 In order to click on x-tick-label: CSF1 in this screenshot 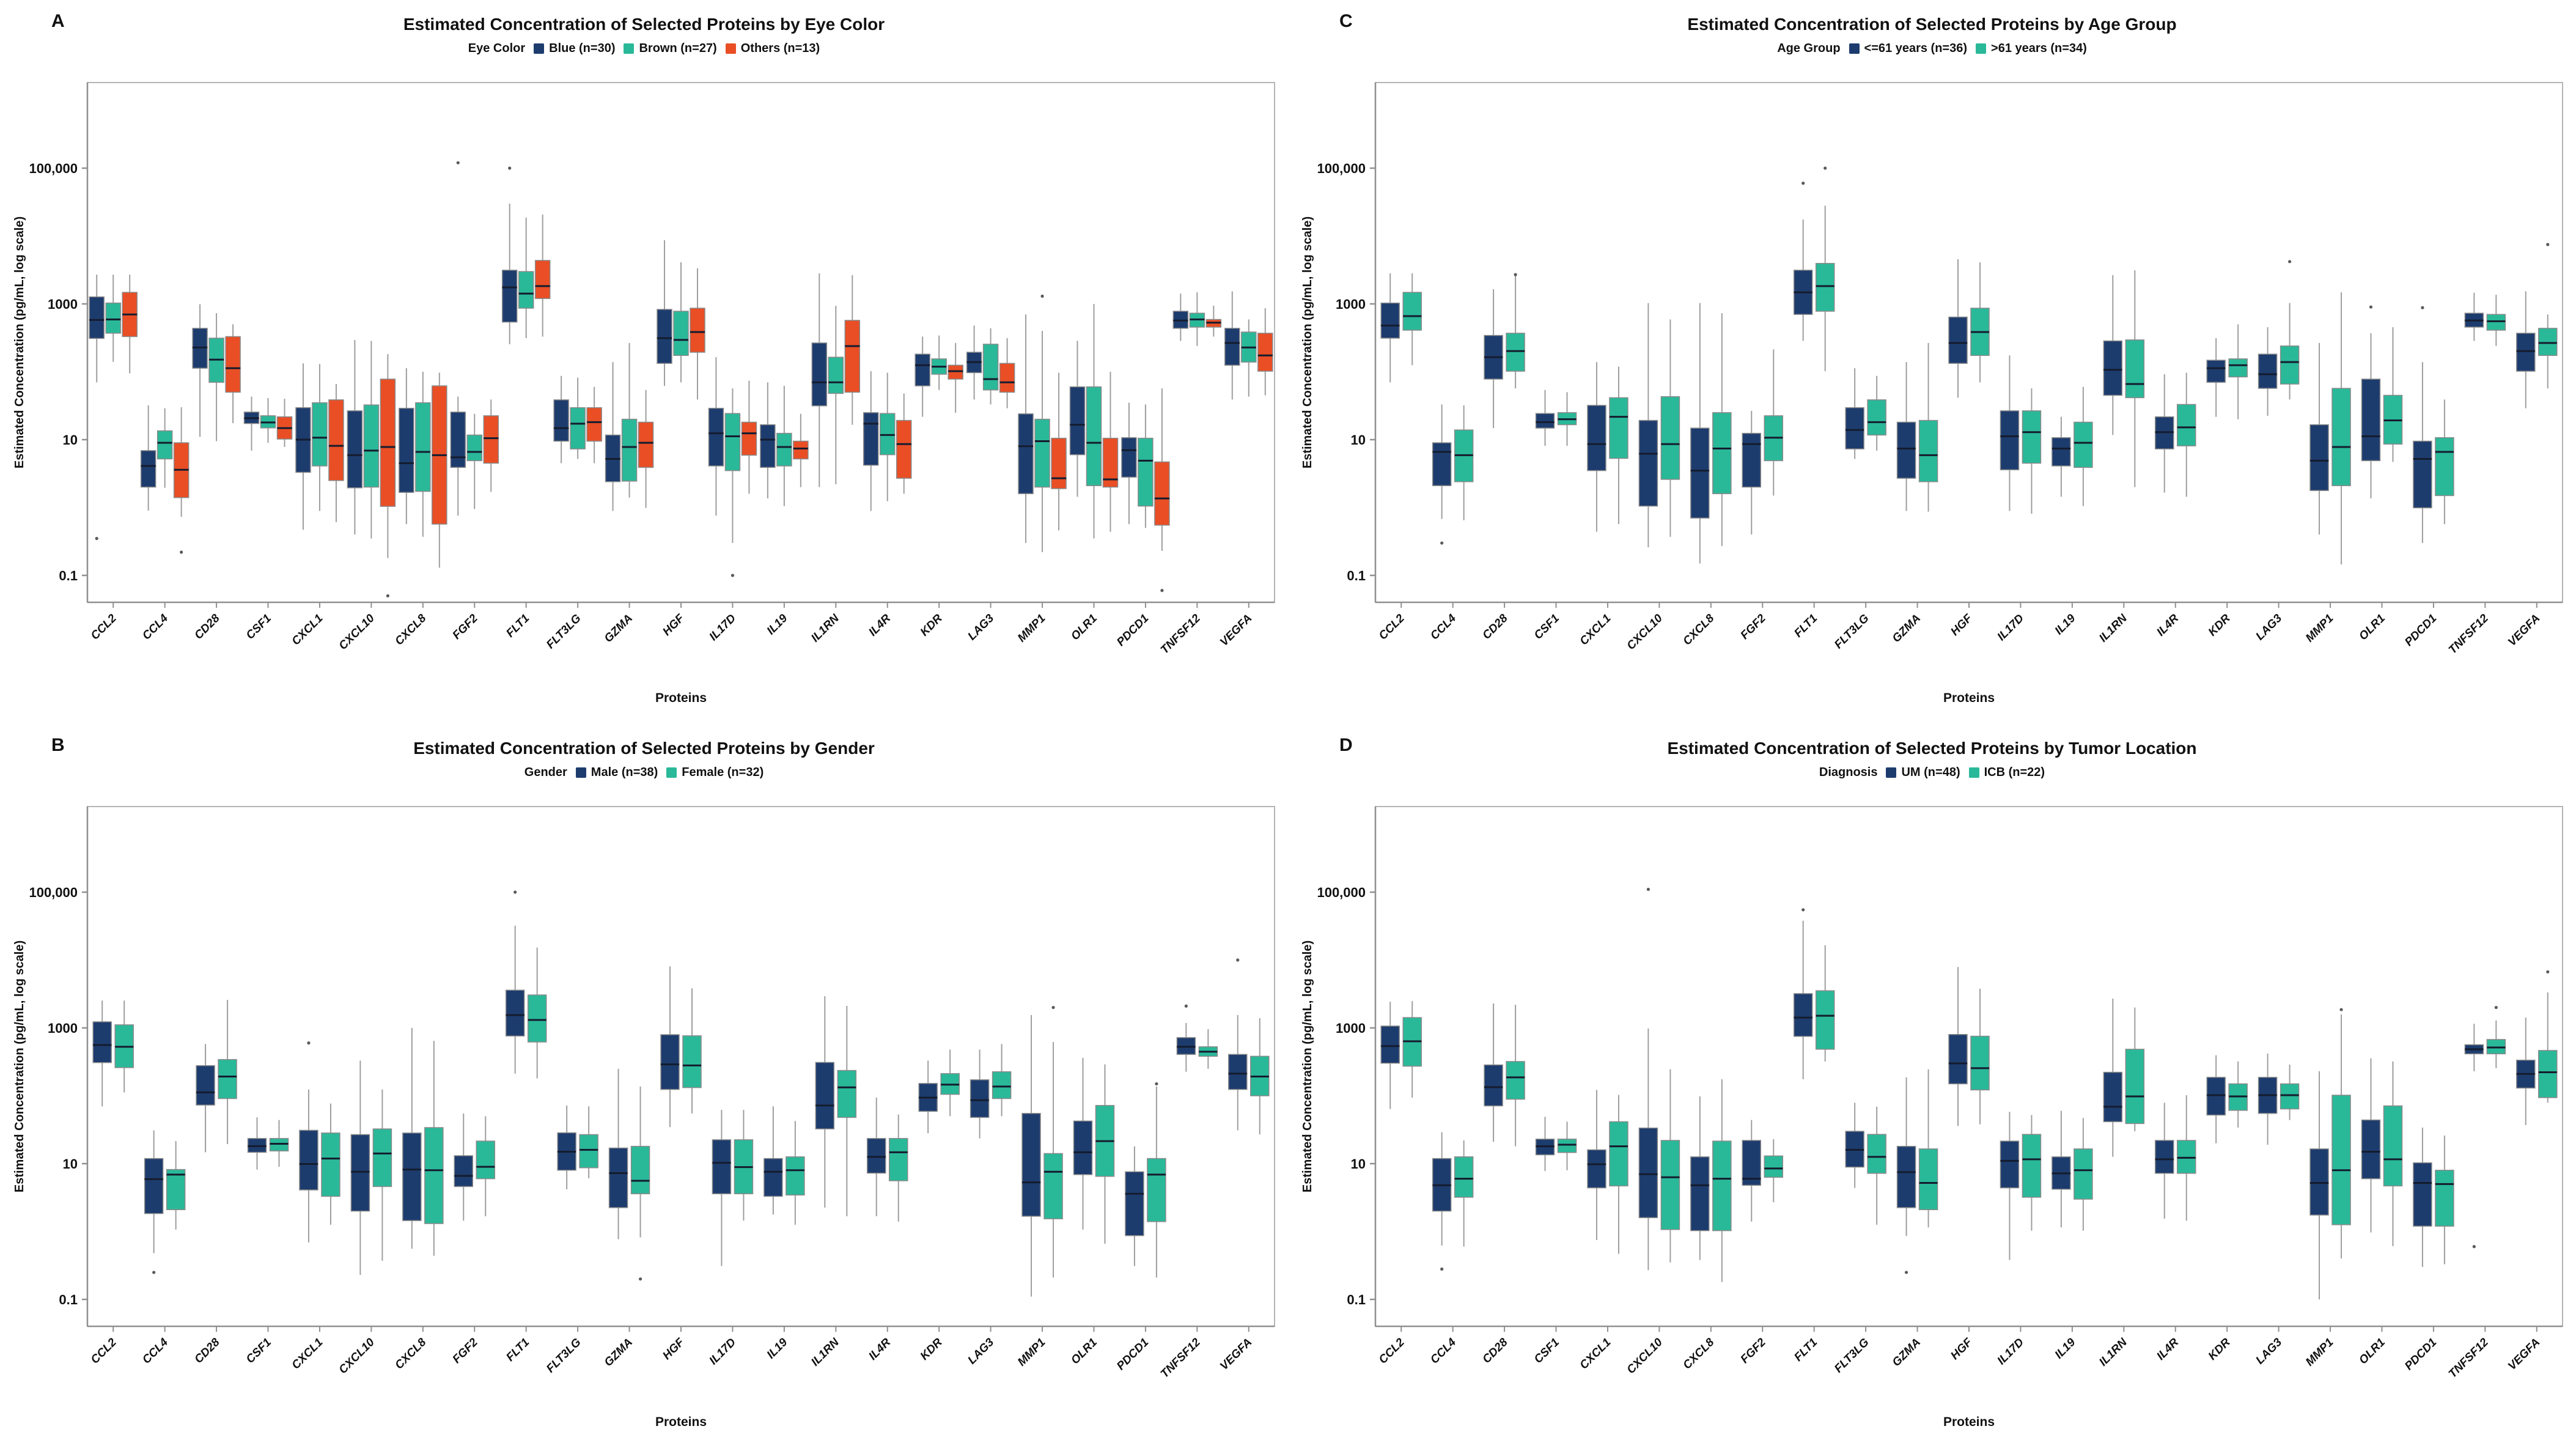, I will do `click(1547, 1351)`.